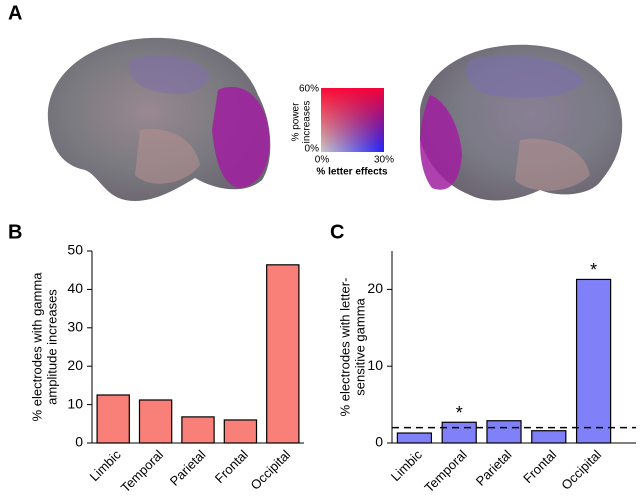 The height and width of the screenshot is (500, 640). I want to click on panel-label: A, so click(15, 13).